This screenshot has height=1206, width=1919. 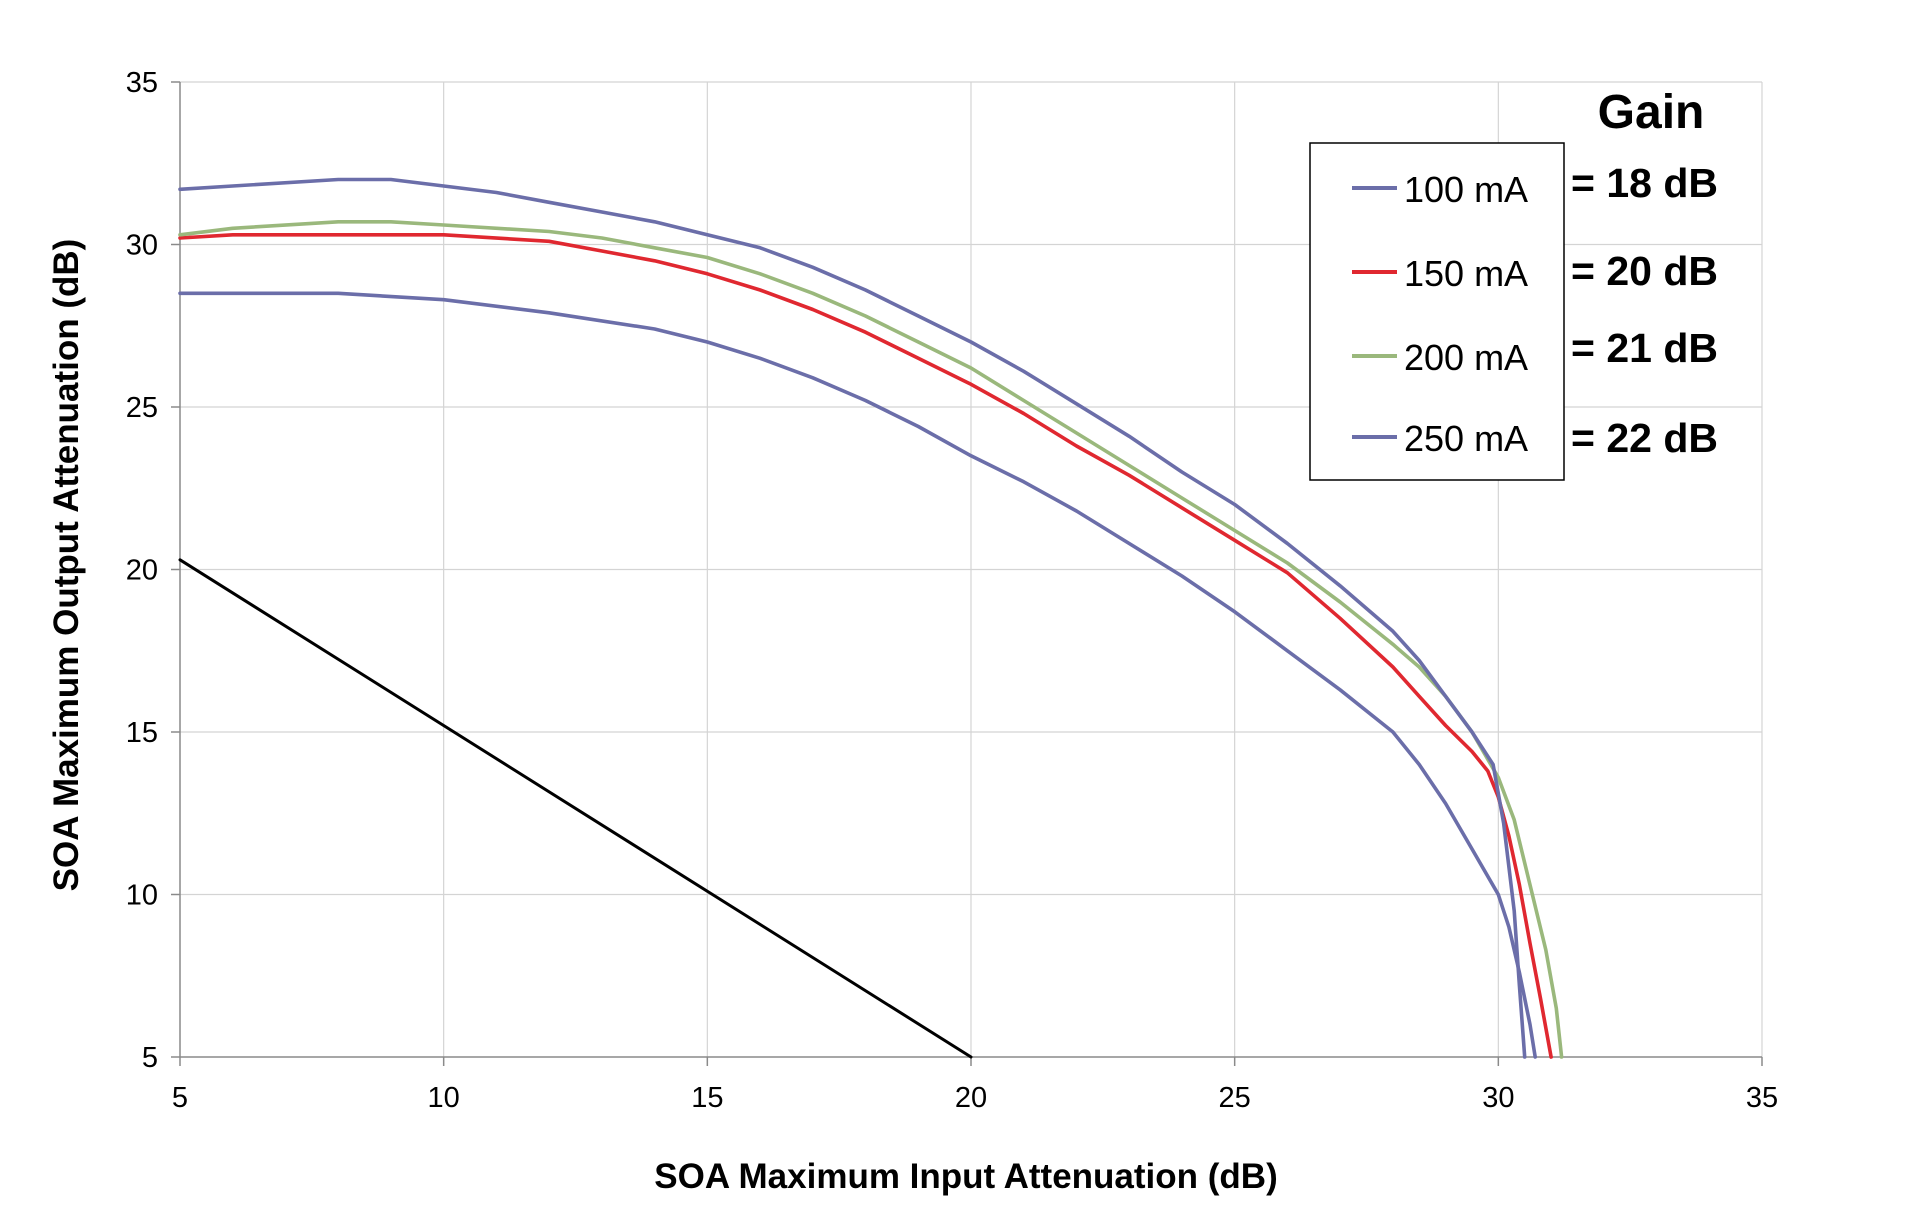 I want to click on legend-label: 150 mA, so click(x=1466, y=273).